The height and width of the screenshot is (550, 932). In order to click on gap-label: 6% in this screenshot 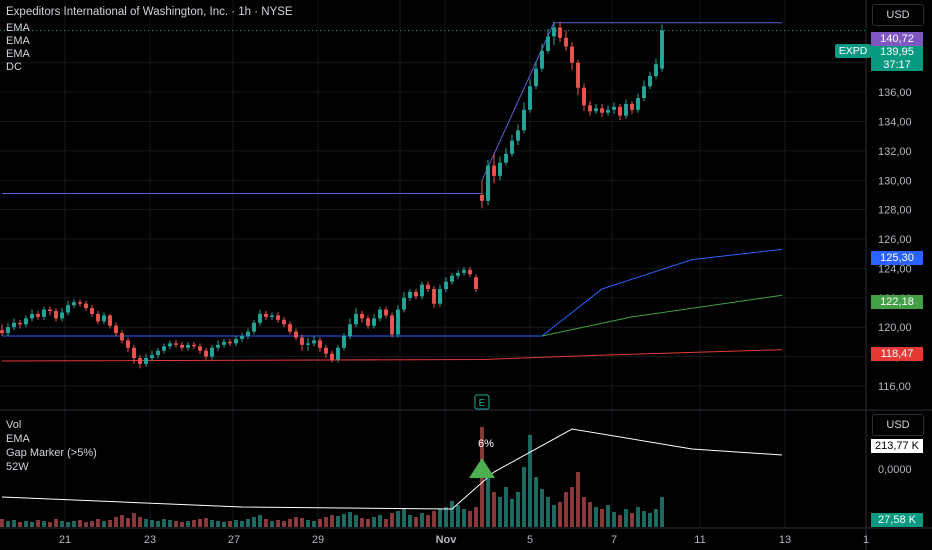, I will do `click(486, 444)`.